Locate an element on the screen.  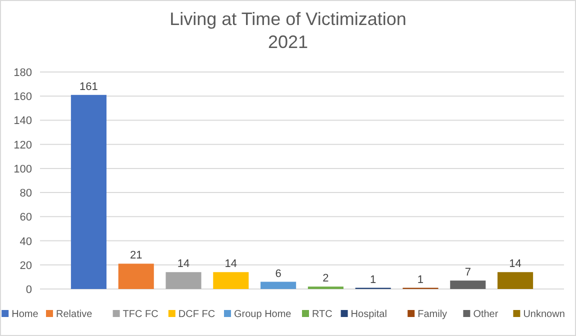
data-label: 7 is located at coordinates (467, 272).